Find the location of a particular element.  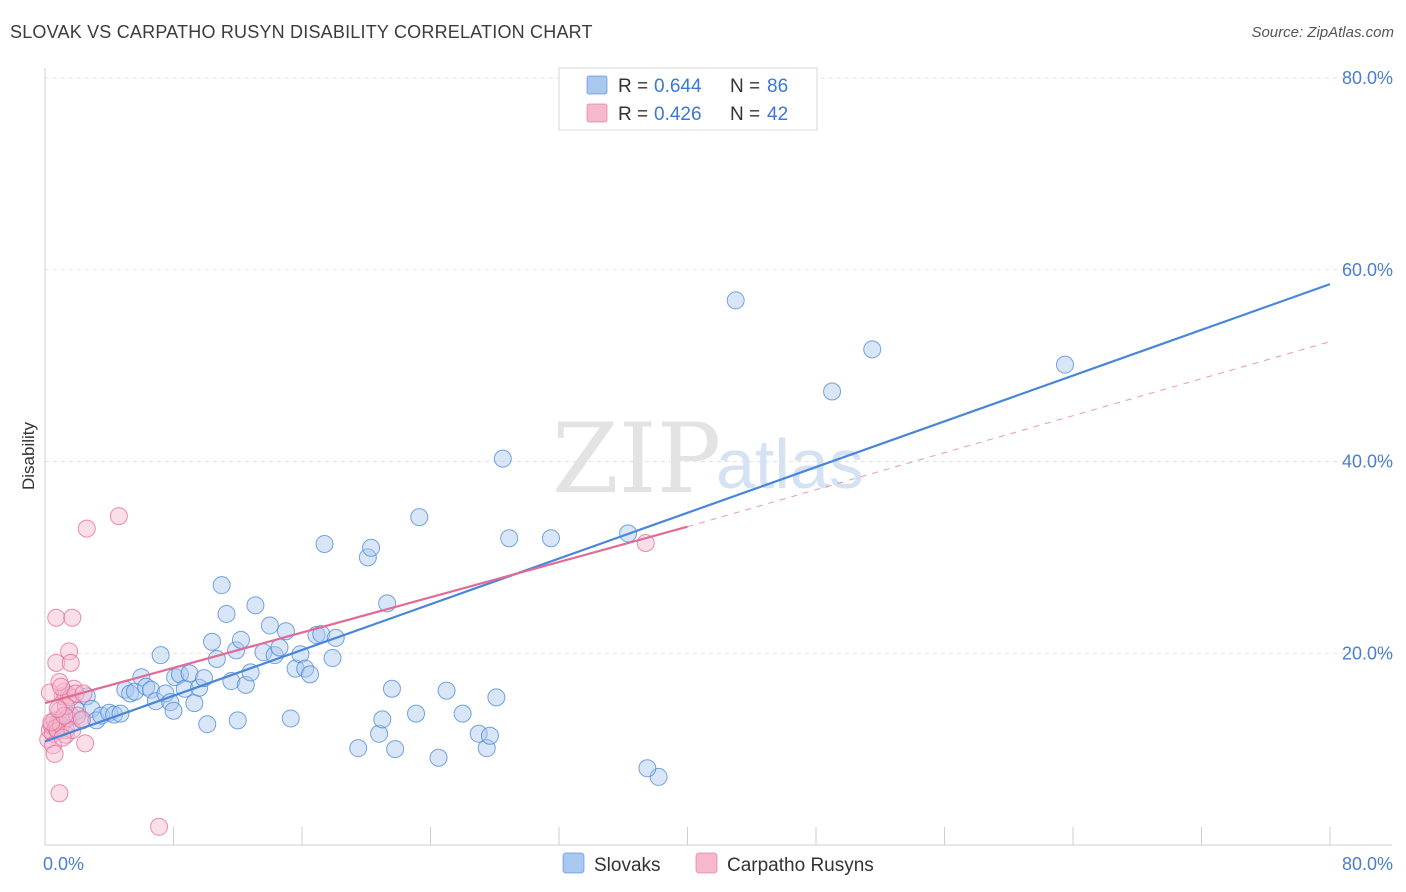

y-axis-label: Disability is located at coordinates (28, 455).